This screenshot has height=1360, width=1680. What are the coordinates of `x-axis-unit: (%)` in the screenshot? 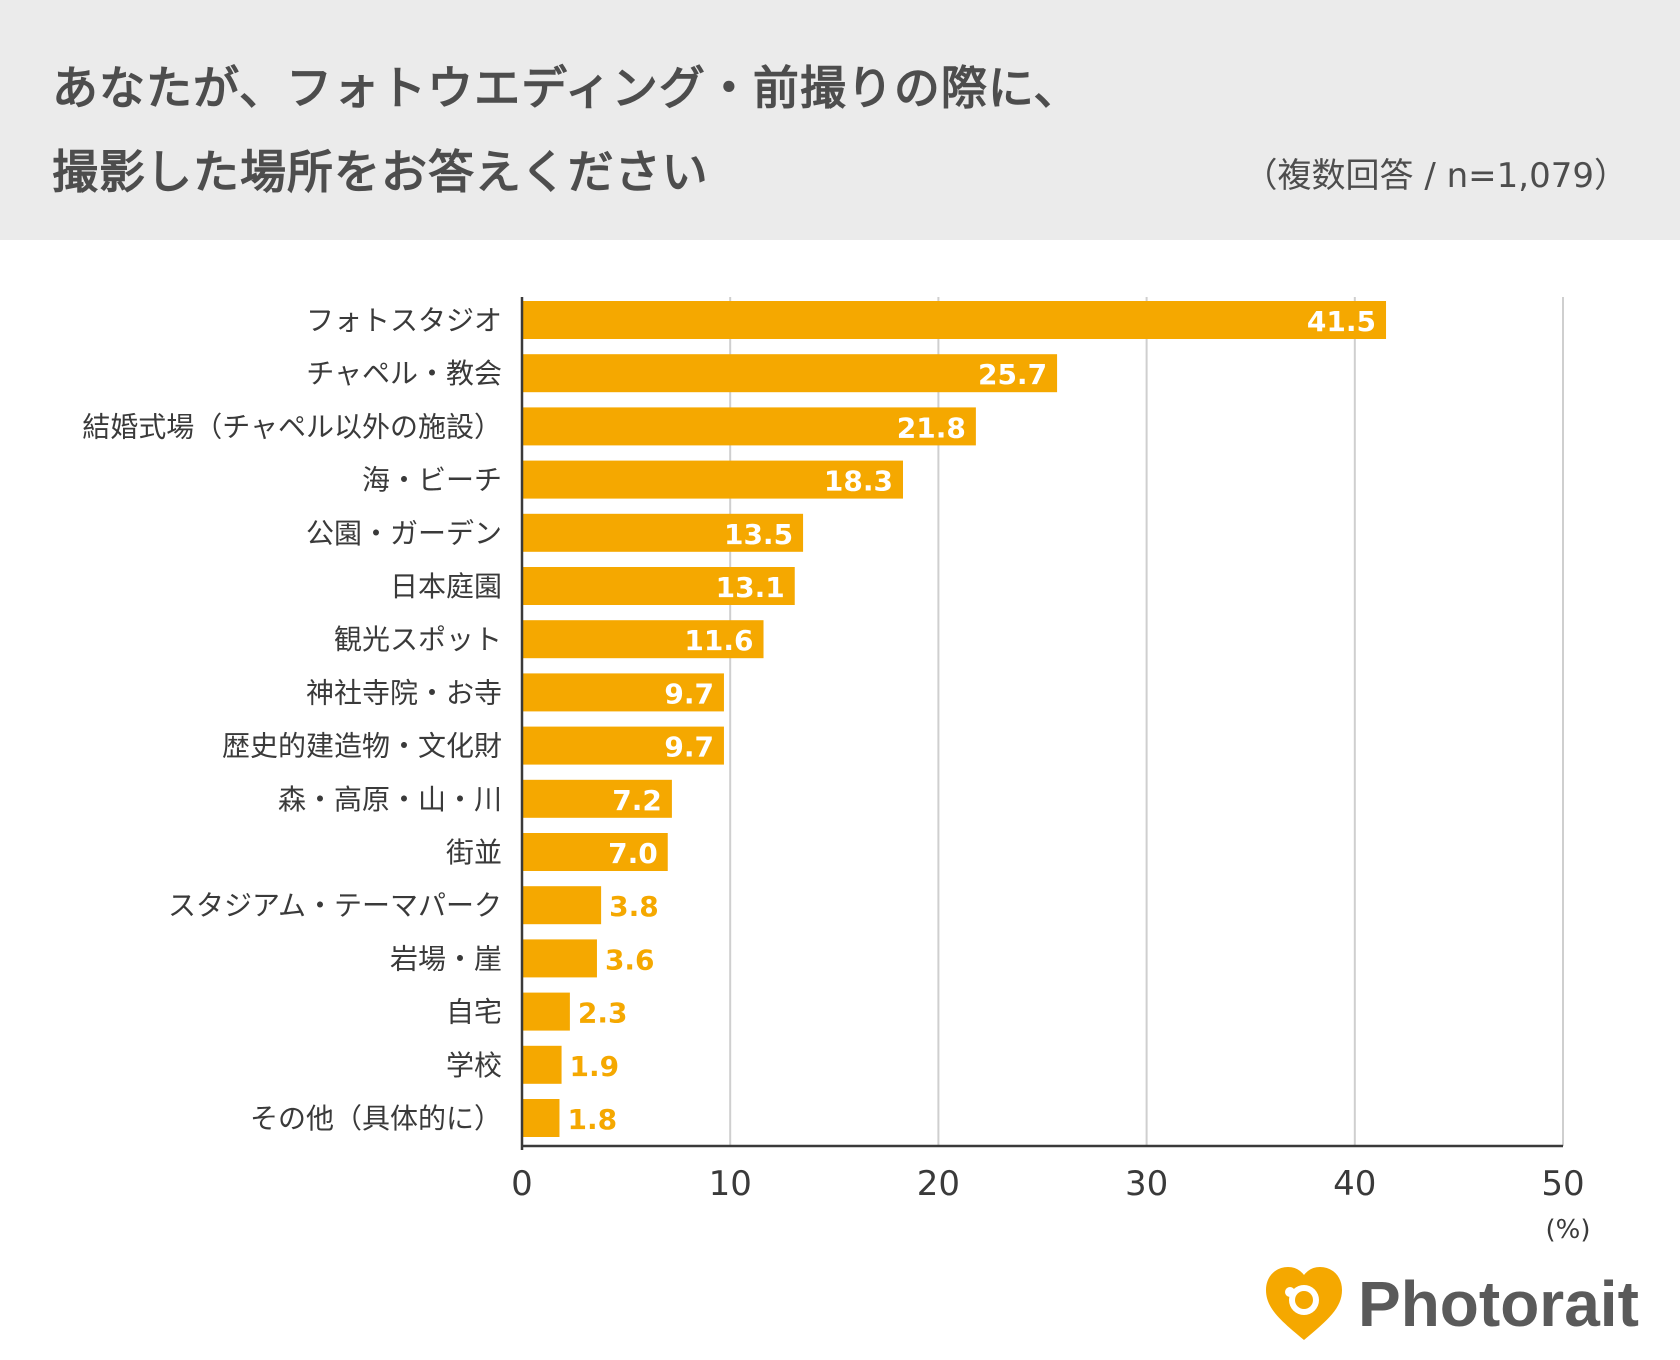 It's located at (1568, 1230).